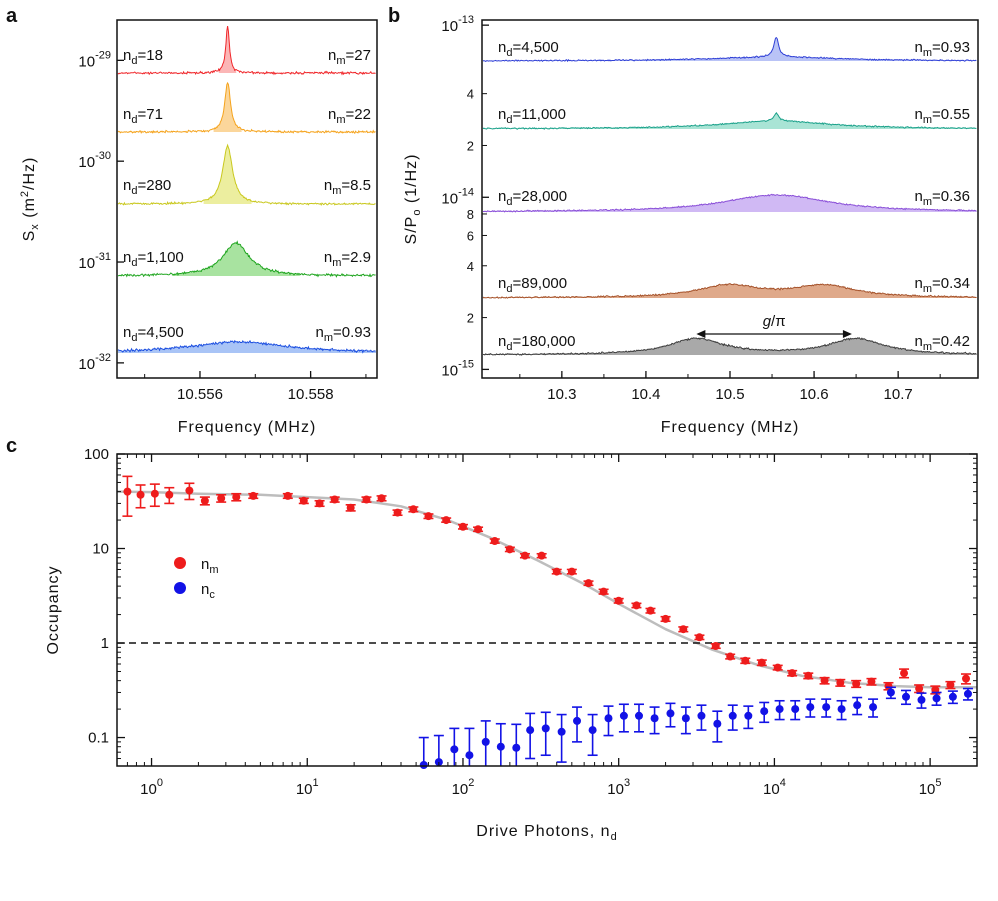  Describe the element at coordinates (349, 116) in the screenshot. I see `panel-a-annotation-nm: nm=22` at that location.